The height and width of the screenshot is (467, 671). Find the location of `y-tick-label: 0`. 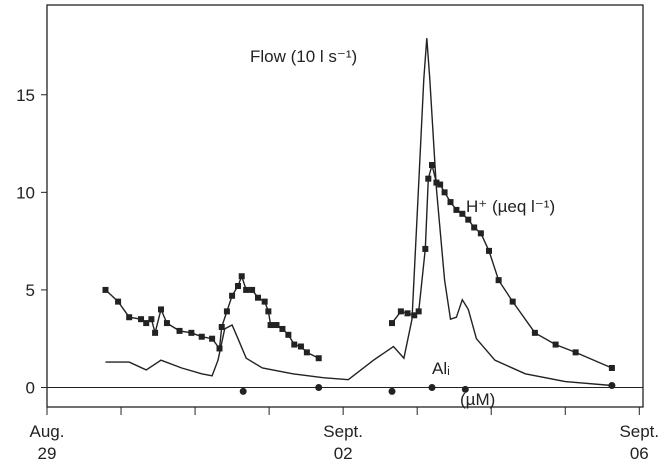

y-tick-label: 0 is located at coordinates (30, 387).